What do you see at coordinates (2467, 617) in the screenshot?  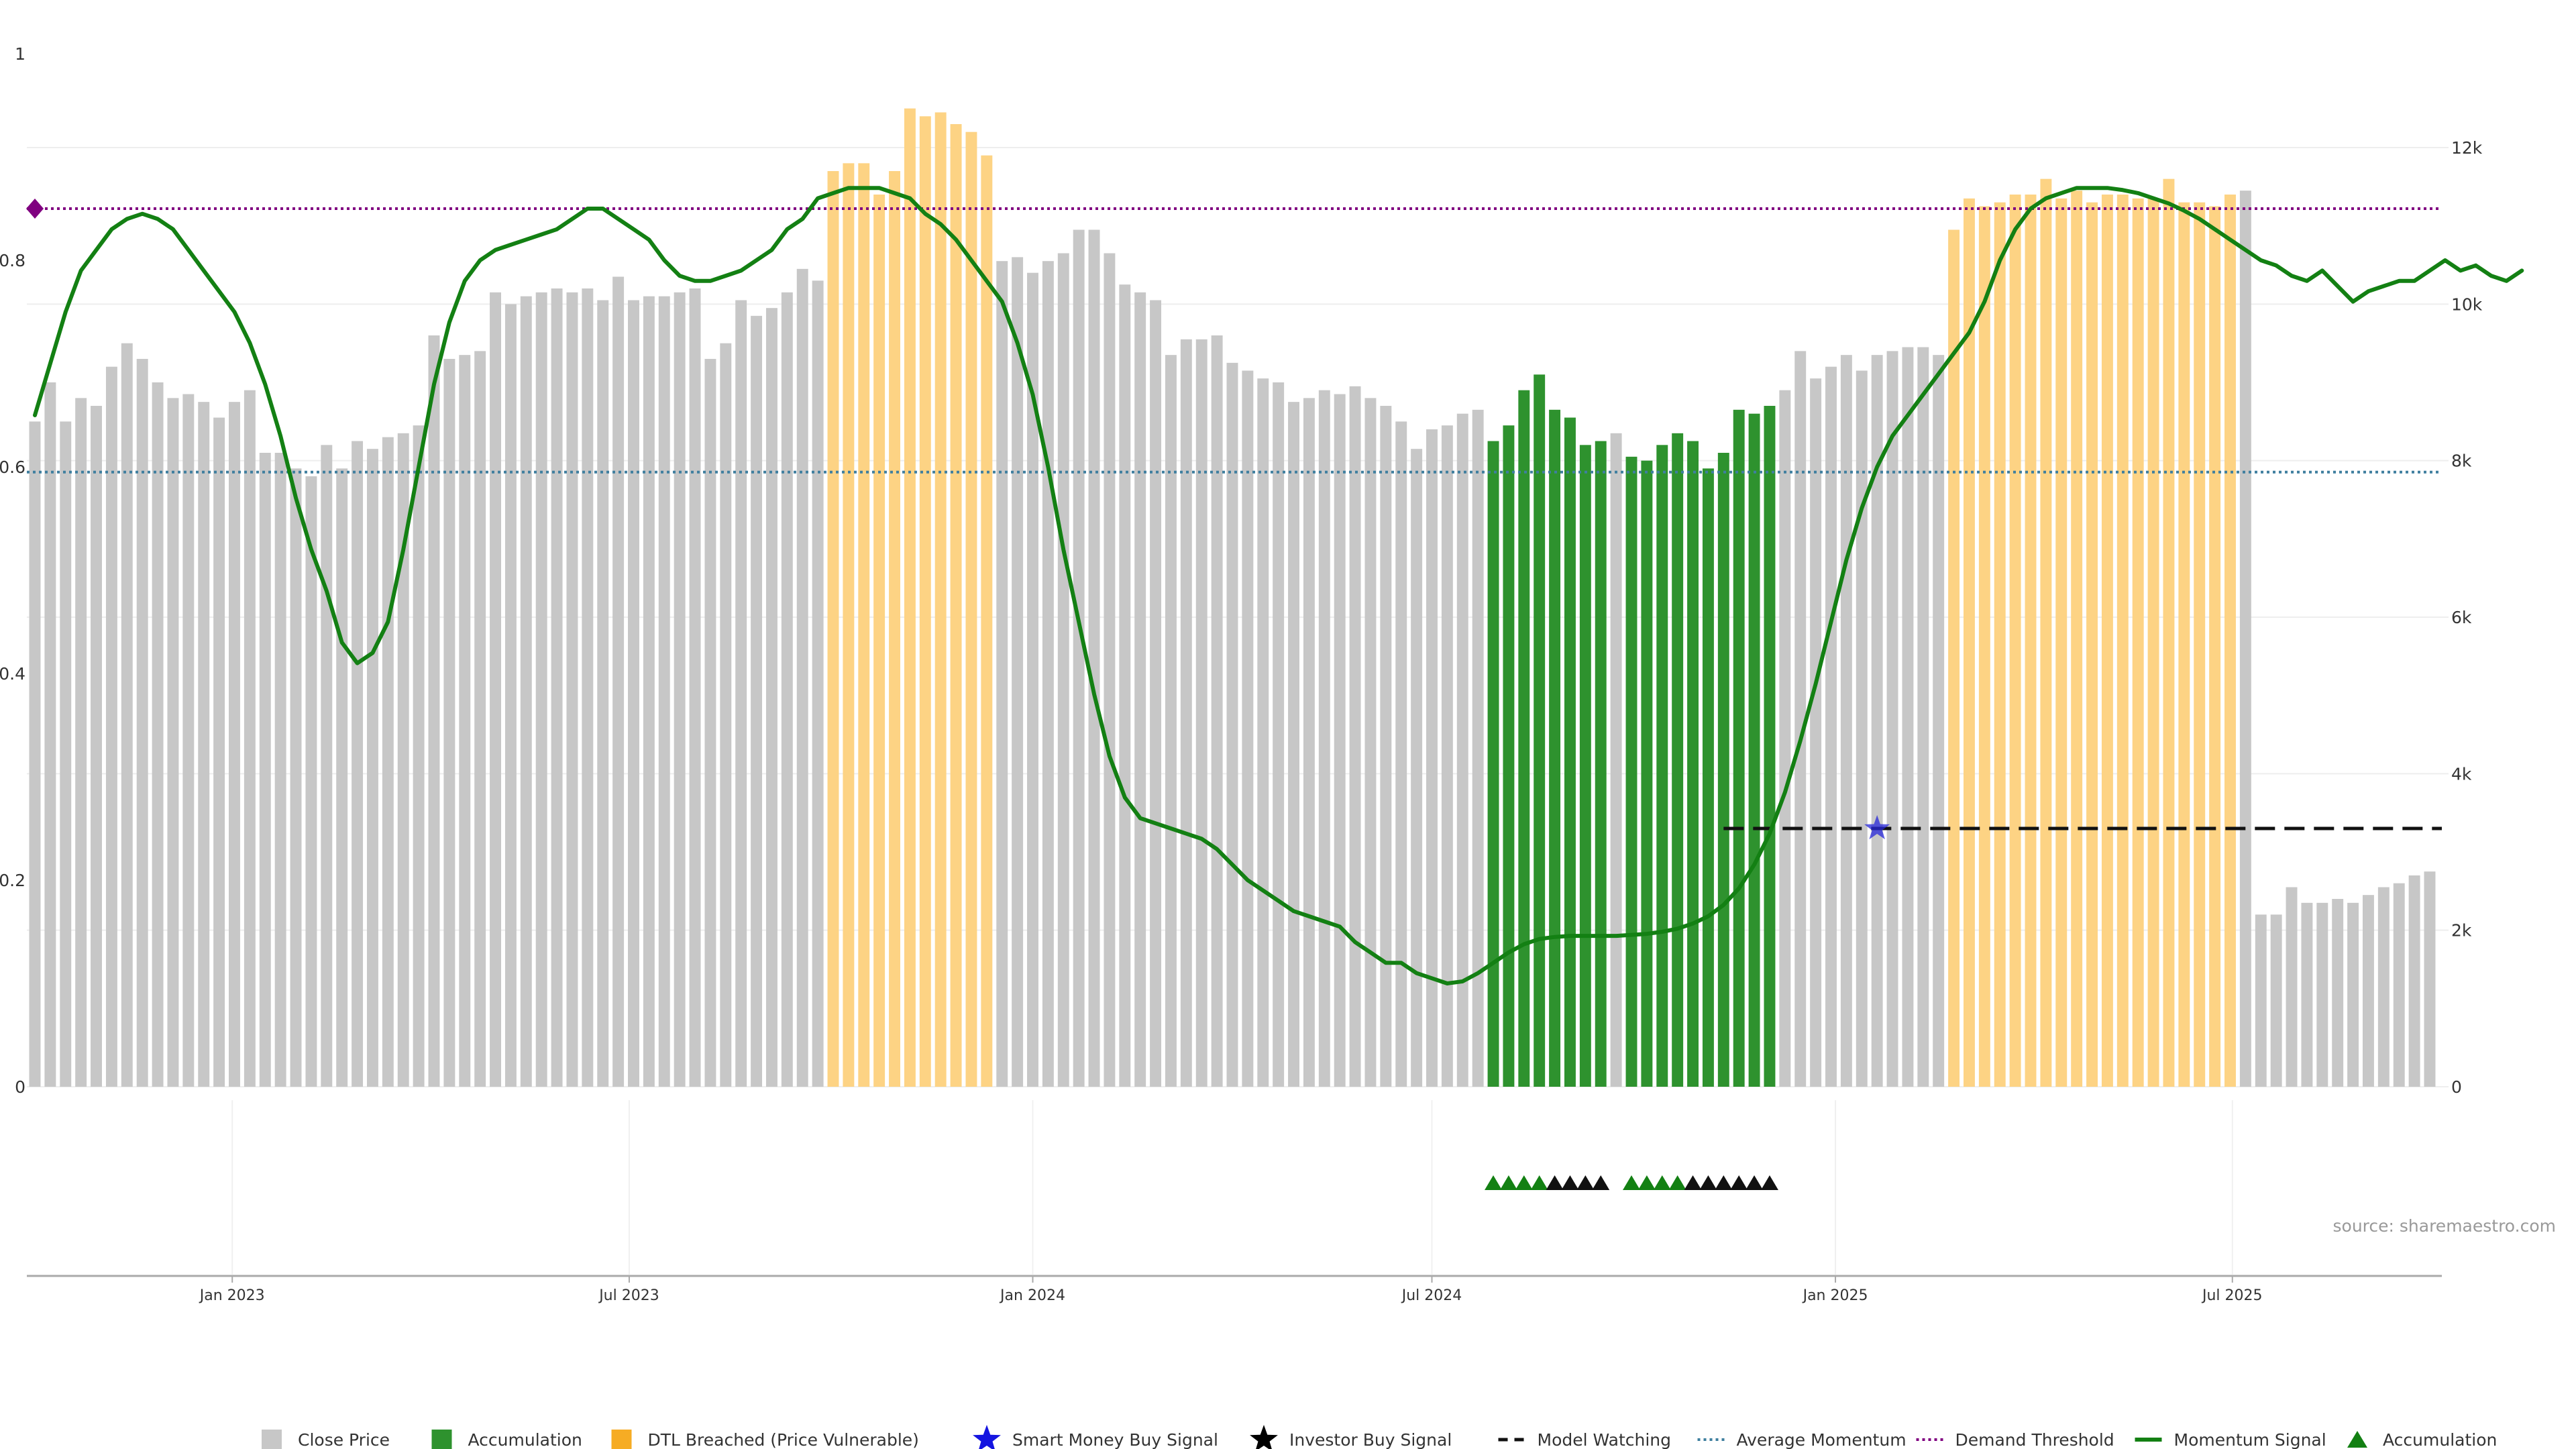 I see `right-axis: 0 2k 4k 6k 8k 10k 12k` at bounding box center [2467, 617].